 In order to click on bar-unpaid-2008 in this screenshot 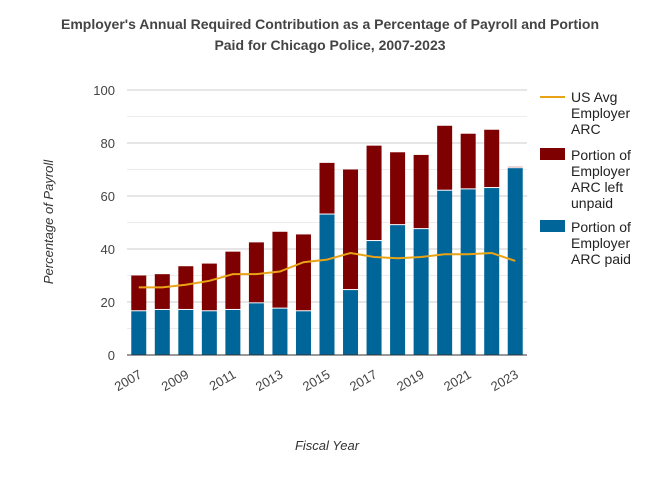, I will do `click(162, 291)`.